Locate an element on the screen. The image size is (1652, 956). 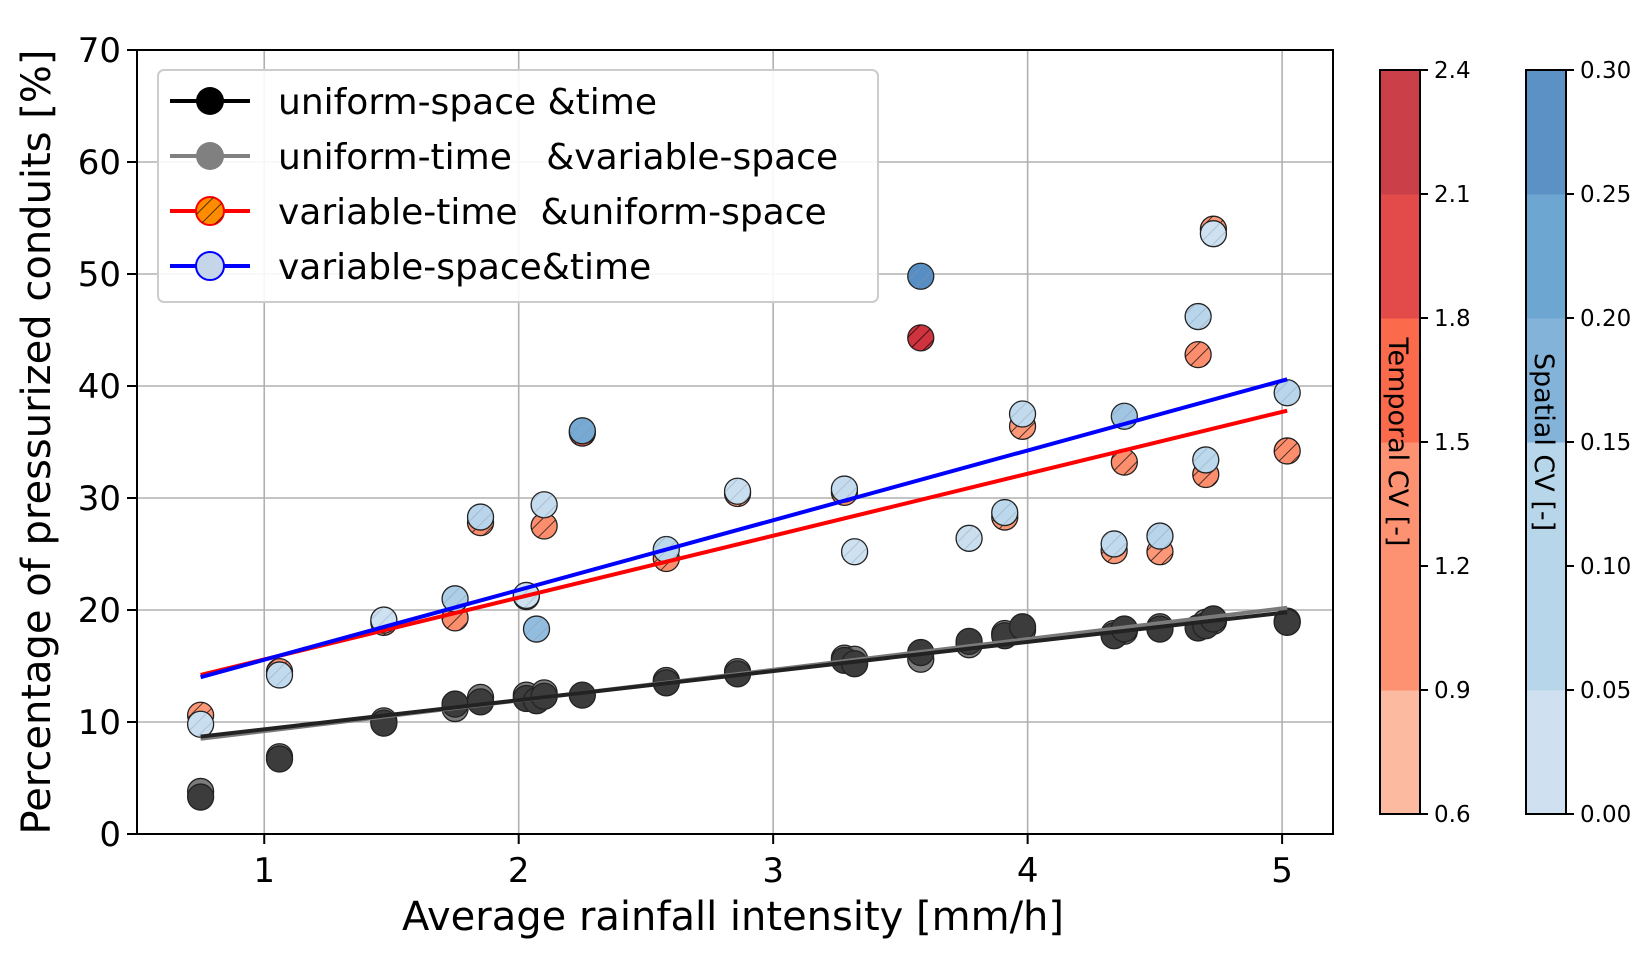
legend-label-uniform-time: uniform-time &variable-space is located at coordinates (558, 157).